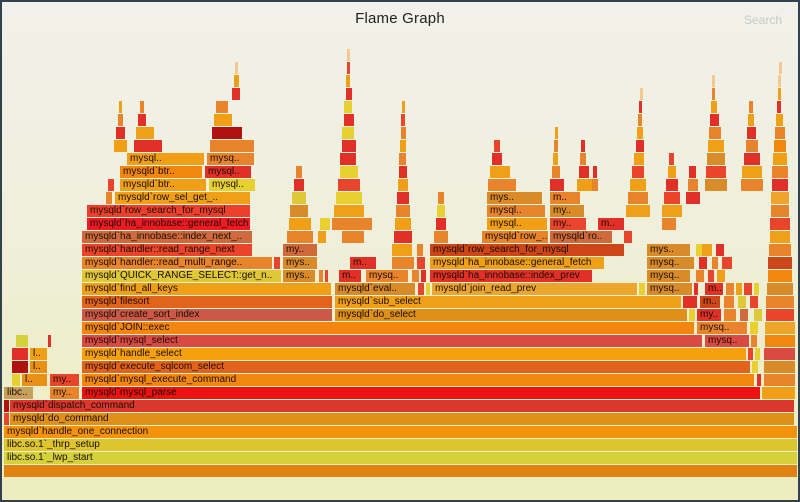 This screenshot has height=502, width=800. Describe the element at coordinates (517, 224) in the screenshot. I see `flame-frame: mysql..` at that location.